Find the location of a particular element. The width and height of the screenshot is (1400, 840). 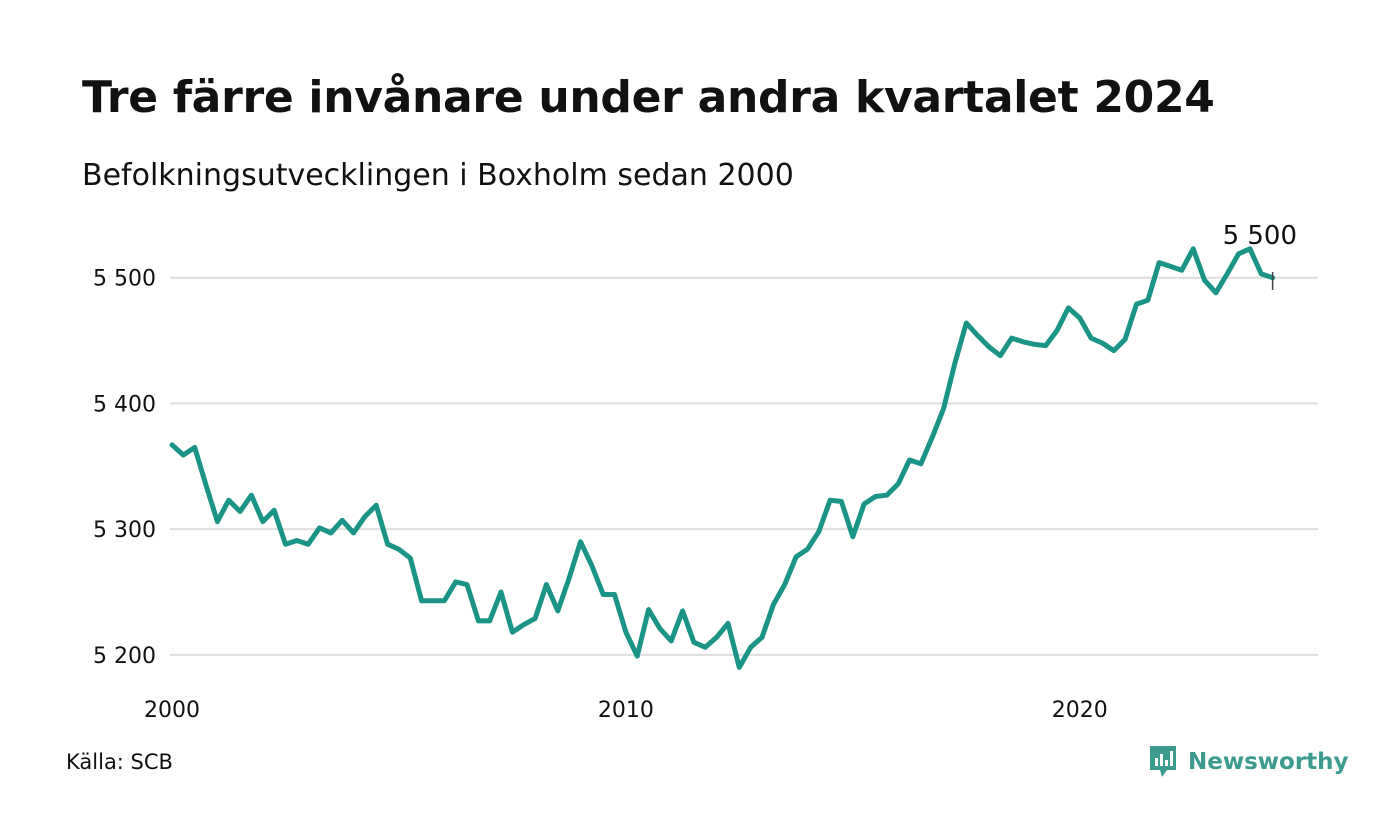

x-axis-tick-labels: 2000 2010 2020 is located at coordinates (626, 710).